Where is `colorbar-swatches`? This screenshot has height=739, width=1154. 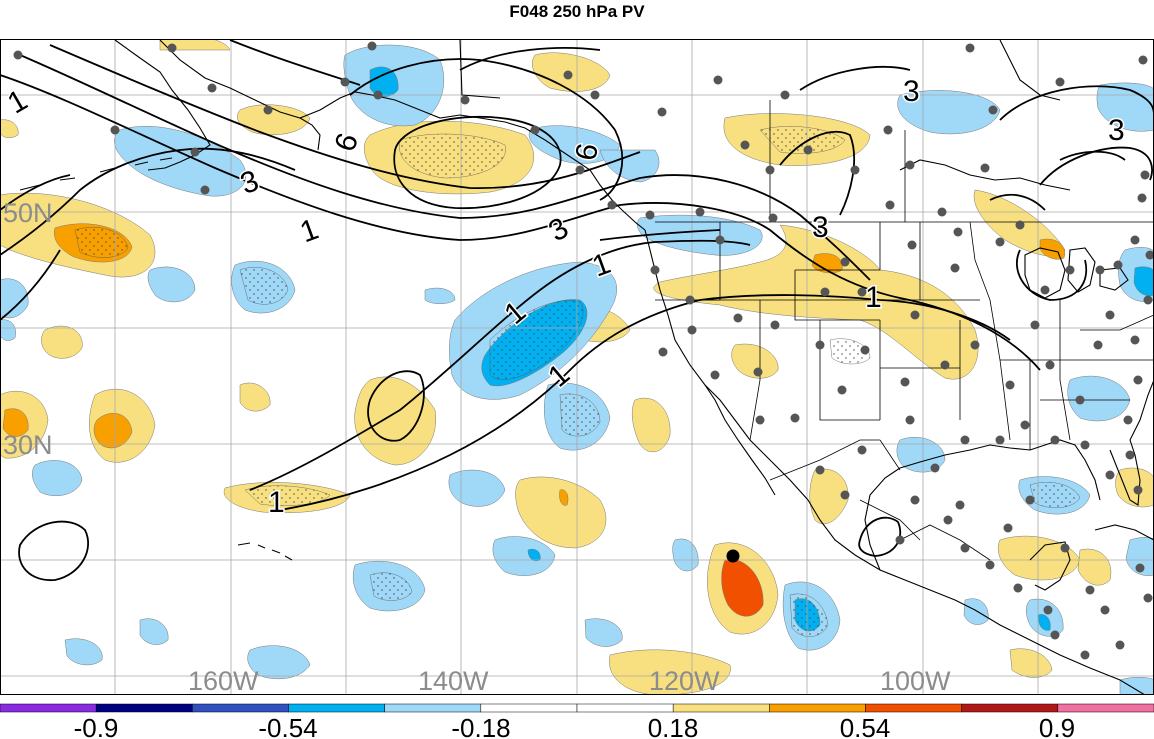 colorbar-swatches is located at coordinates (577, 708).